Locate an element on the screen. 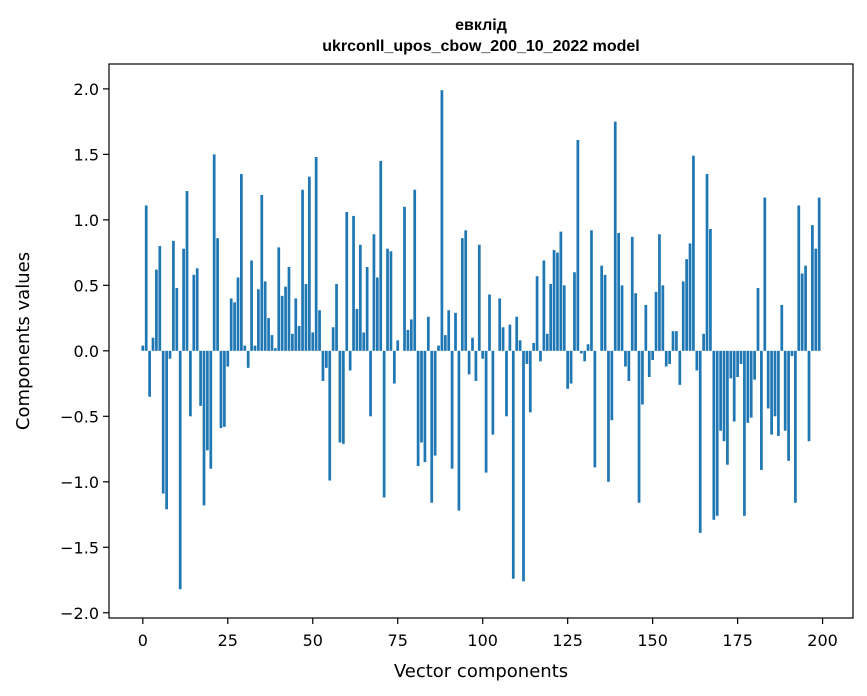 Image resolution: width=867 pixels, height=696 pixels. x-tick-label: 0 is located at coordinates (143, 640).